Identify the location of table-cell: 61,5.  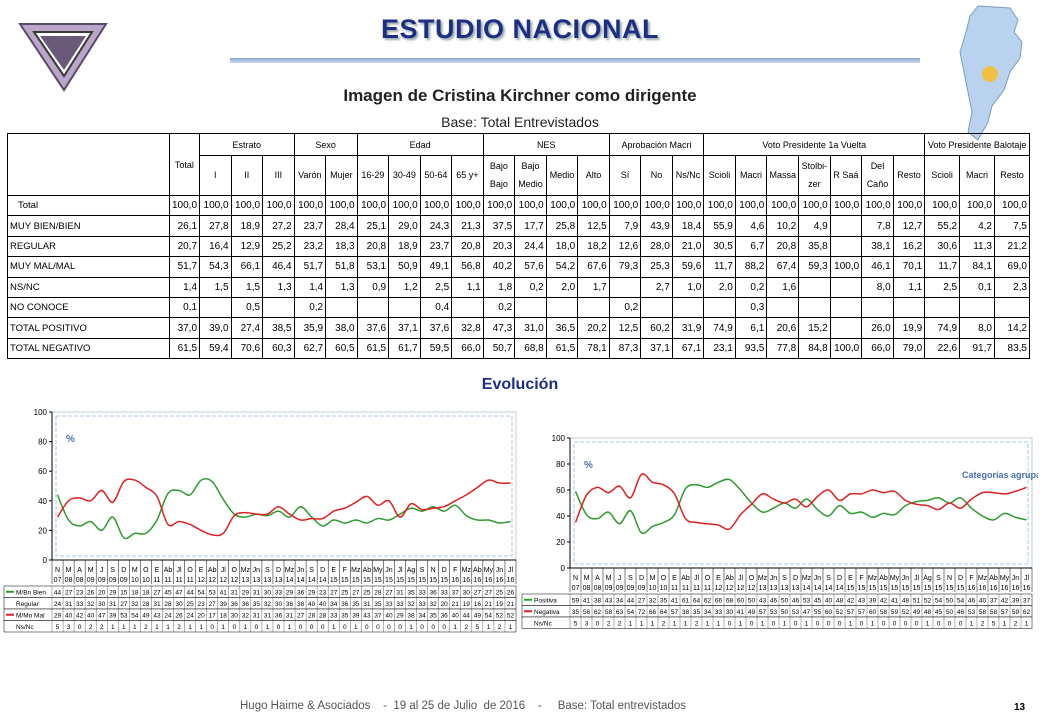
(373, 348).